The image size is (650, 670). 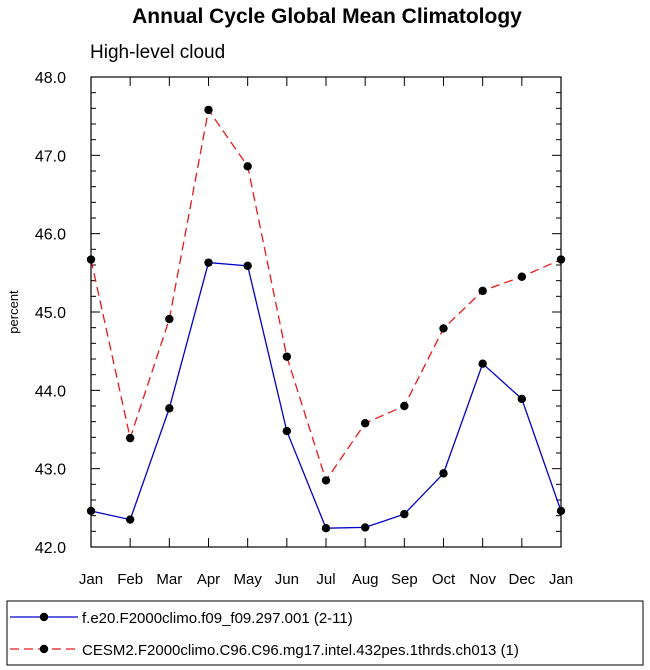 What do you see at coordinates (130, 579) in the screenshot?
I see `x-tick-label: Feb` at bounding box center [130, 579].